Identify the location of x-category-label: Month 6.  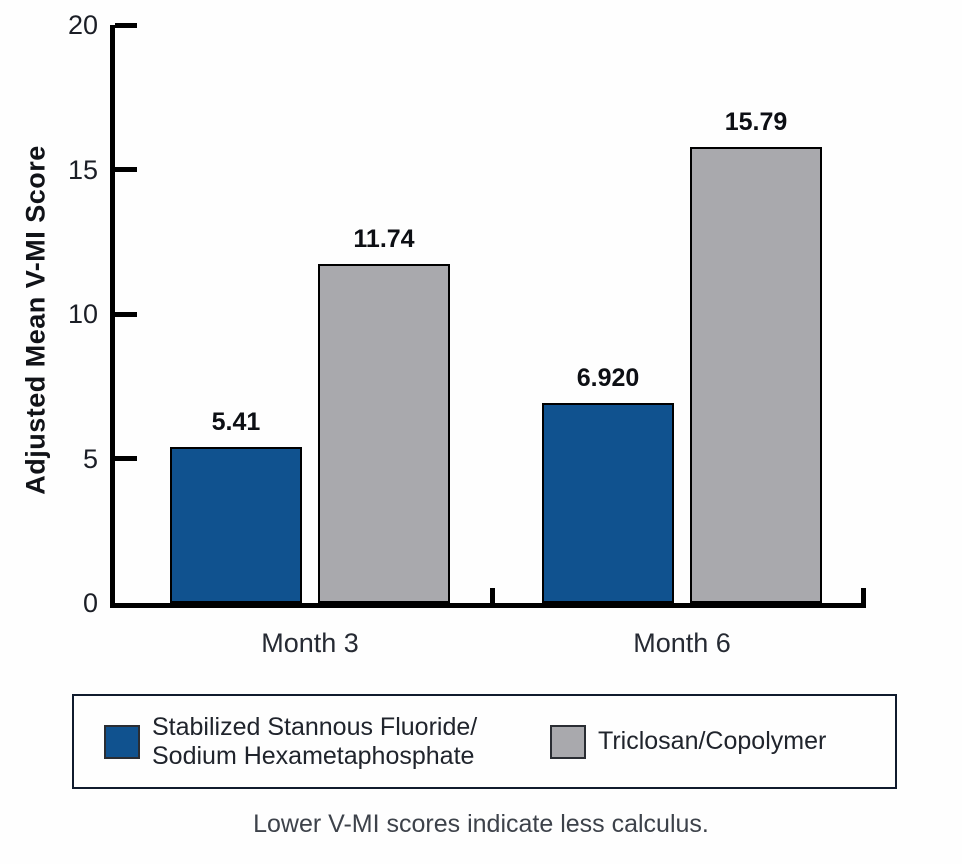
(682, 643).